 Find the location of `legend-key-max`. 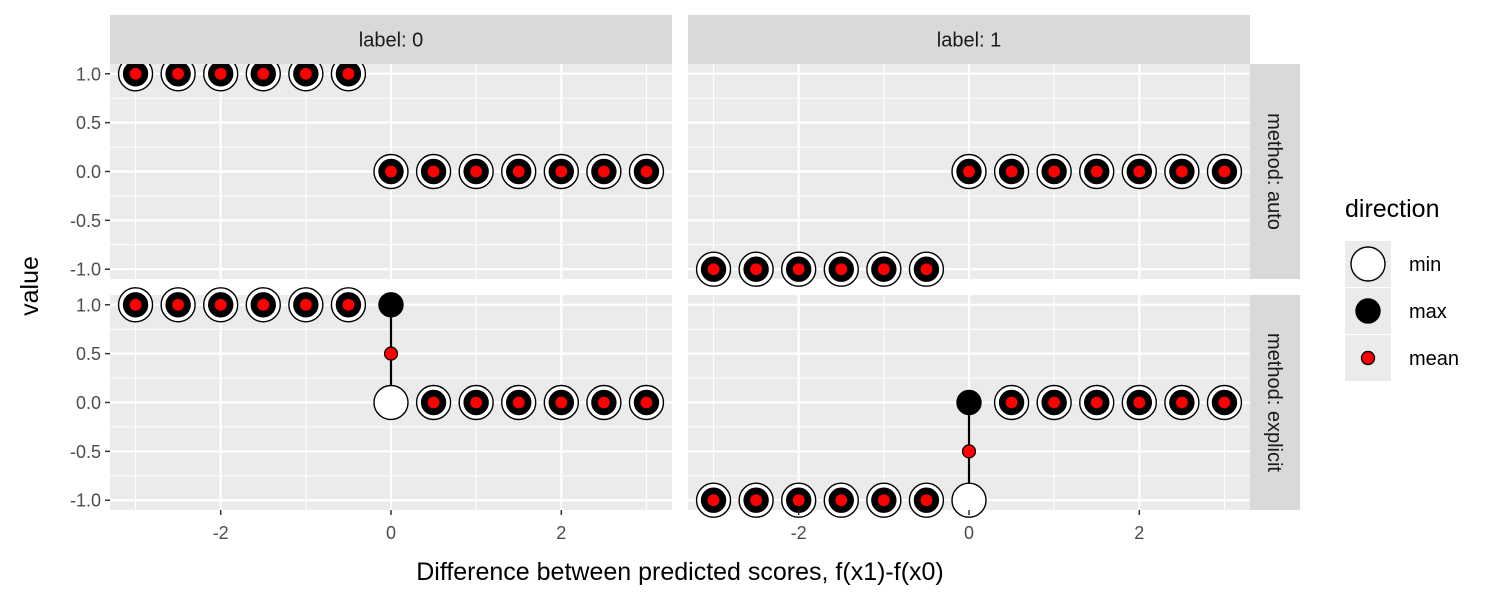

legend-key-max is located at coordinates (1368, 311).